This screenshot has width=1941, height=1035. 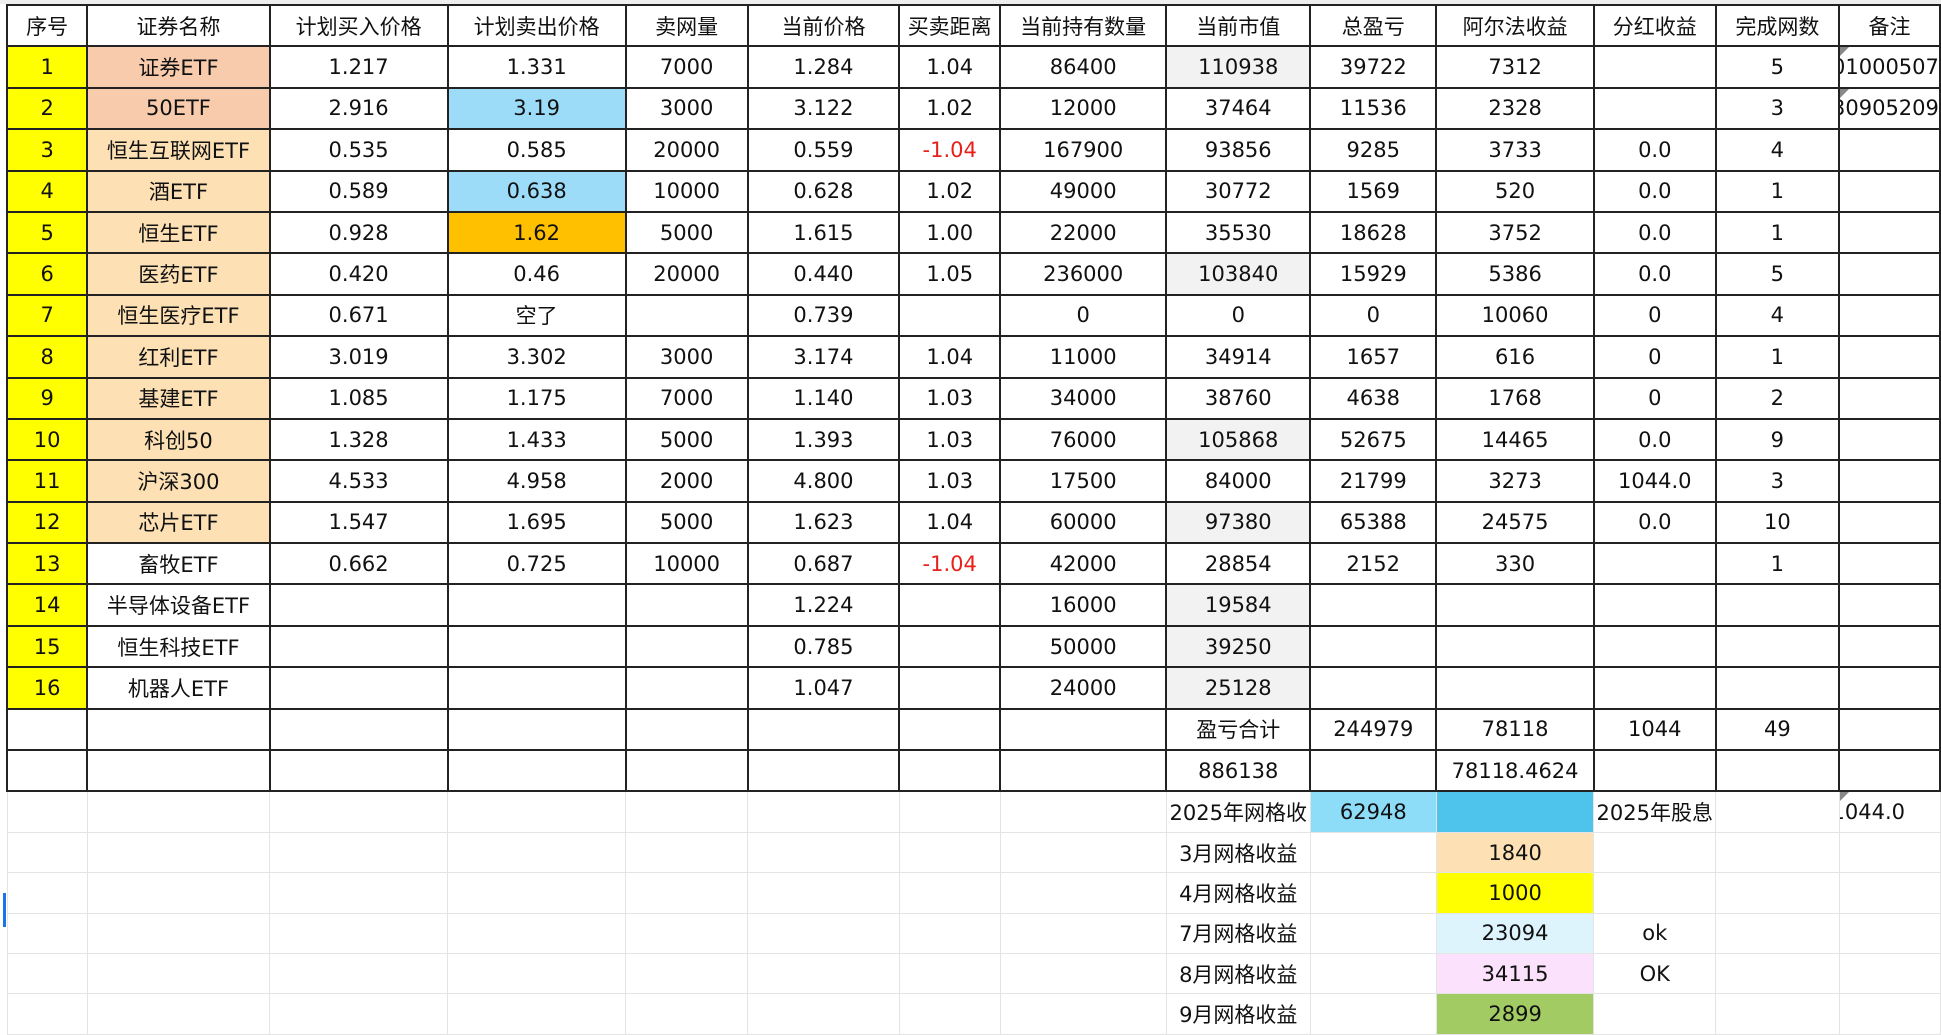 What do you see at coordinates (1083, 315) in the screenshot?
I see `cell-holding-qty: 0` at bounding box center [1083, 315].